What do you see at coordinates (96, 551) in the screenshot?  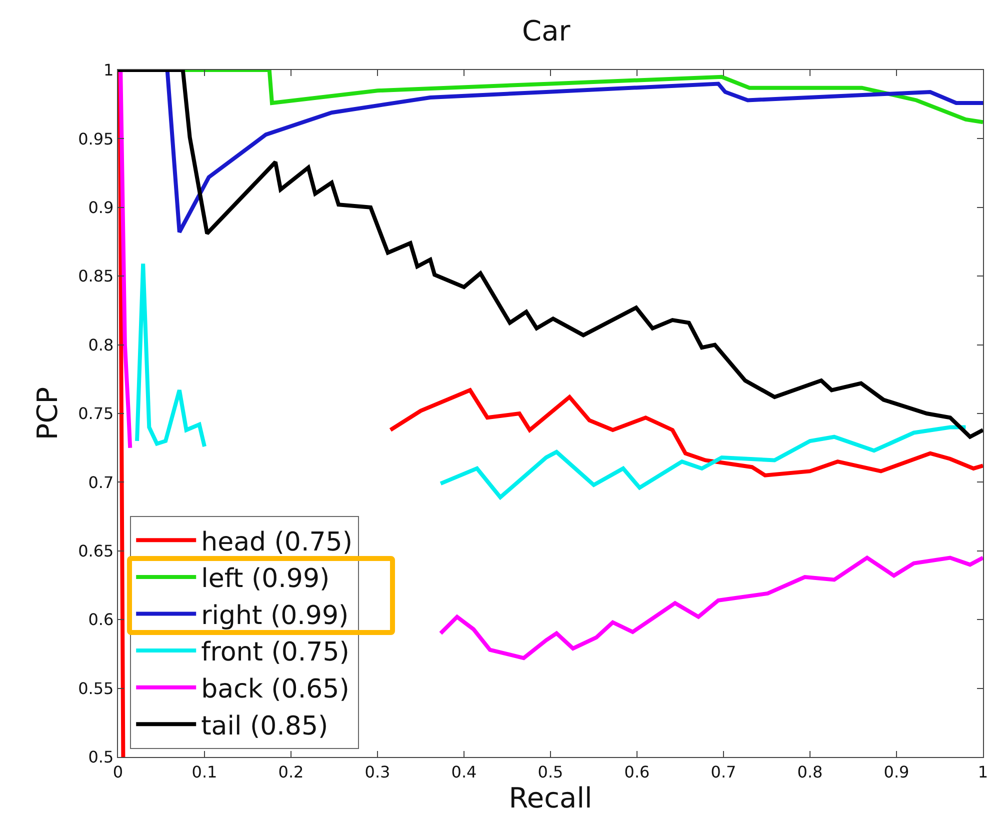 I see `y-tick-label: 0.65` at bounding box center [96, 551].